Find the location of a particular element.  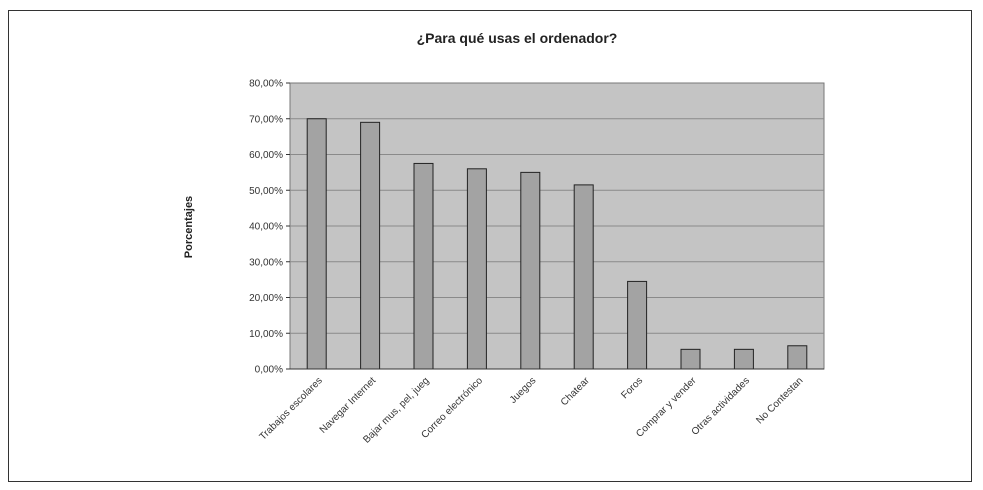

x-category-label: Trabajos escolares is located at coordinates (291, 408).